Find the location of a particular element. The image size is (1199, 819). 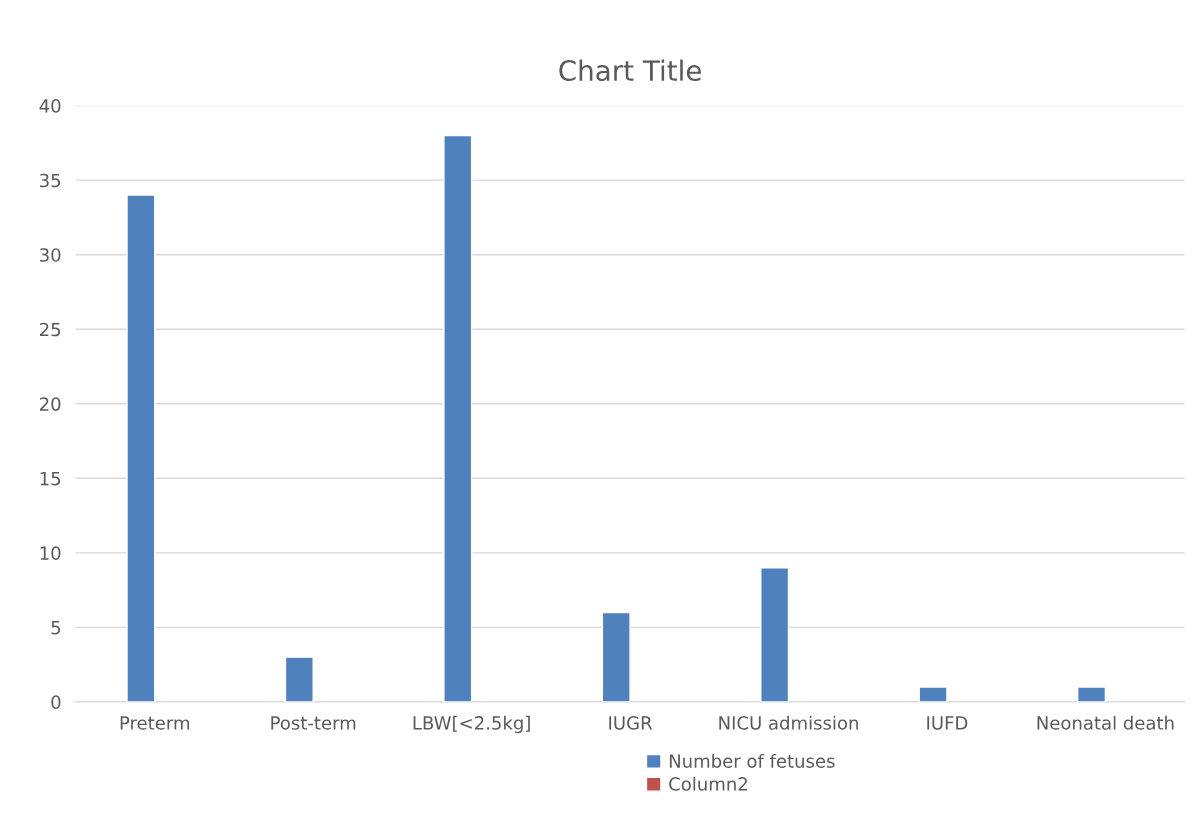

y-tick-label: 40 is located at coordinates (50, 106).